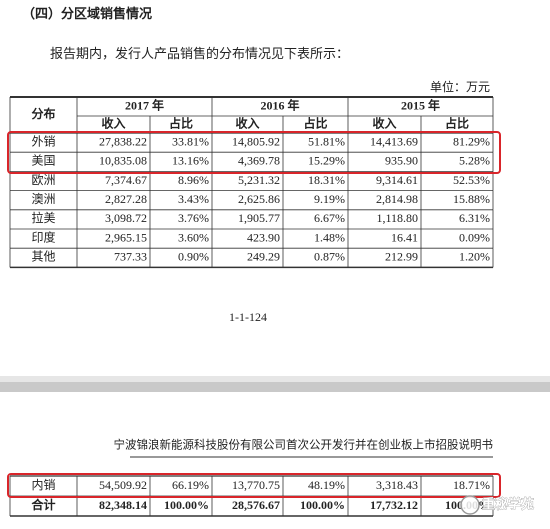 The width and height of the screenshot is (550, 529). Describe the element at coordinates (329, 237) in the screenshot. I see `table-cell: 1.48%` at that location.